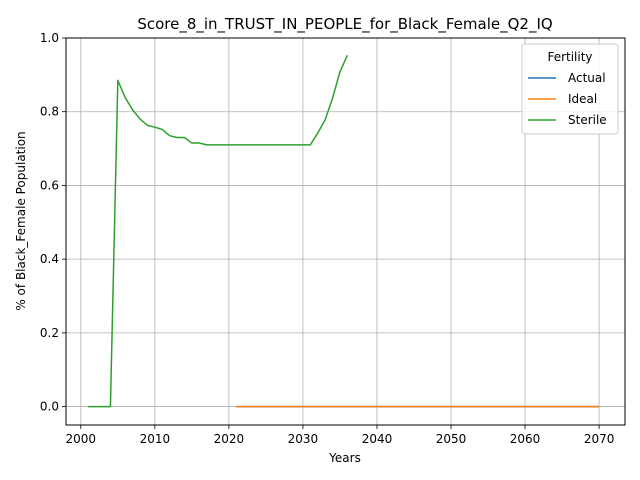 The height and width of the screenshot is (480, 640). What do you see at coordinates (303, 439) in the screenshot?
I see `x-tick-label: 2030` at bounding box center [303, 439].